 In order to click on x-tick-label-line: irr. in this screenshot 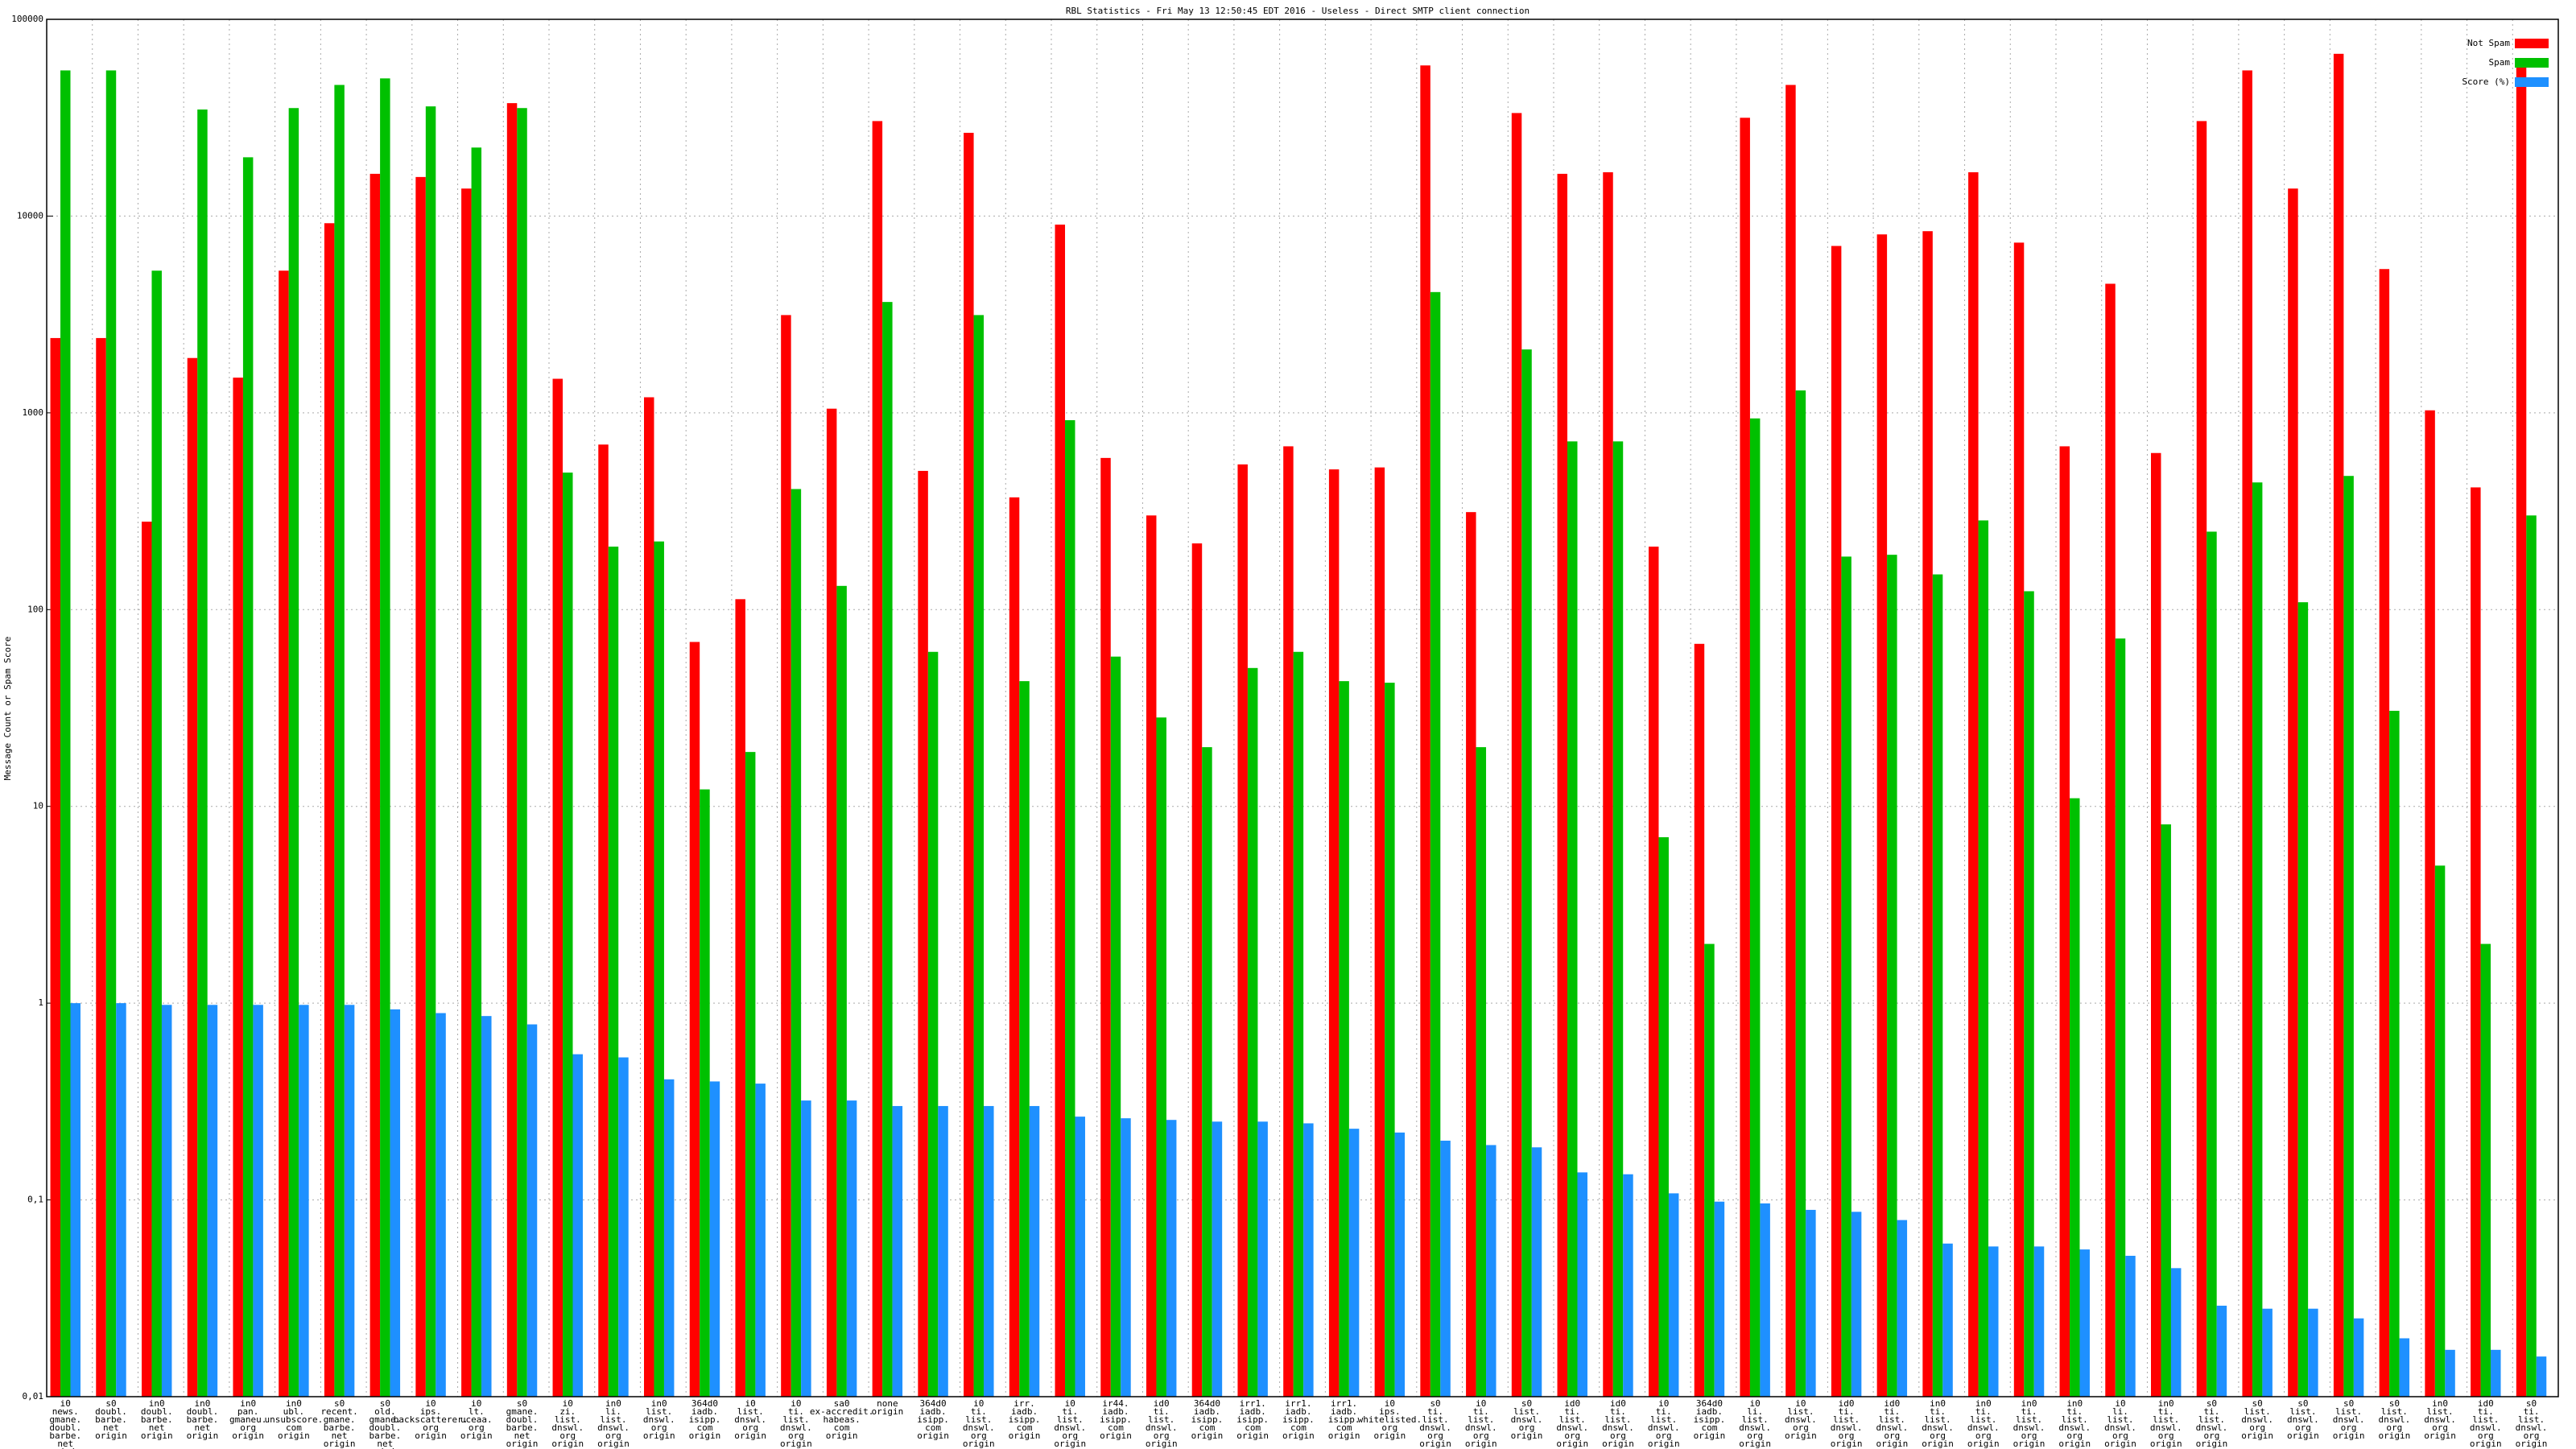, I will do `click(1024, 1403)`.